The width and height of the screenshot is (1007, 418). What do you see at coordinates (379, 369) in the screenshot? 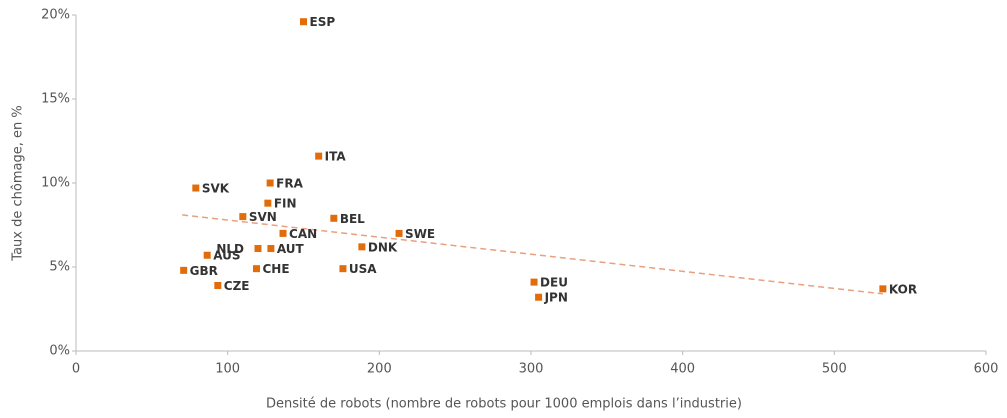
I see `x-tick-label: 200` at bounding box center [379, 369].